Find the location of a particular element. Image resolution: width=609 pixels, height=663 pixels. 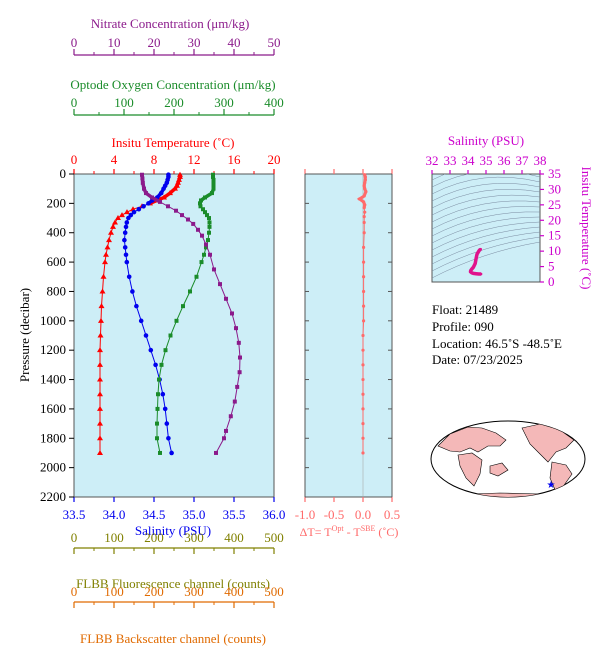

salinity-tick-label: 34.0 is located at coordinates (114, 514).